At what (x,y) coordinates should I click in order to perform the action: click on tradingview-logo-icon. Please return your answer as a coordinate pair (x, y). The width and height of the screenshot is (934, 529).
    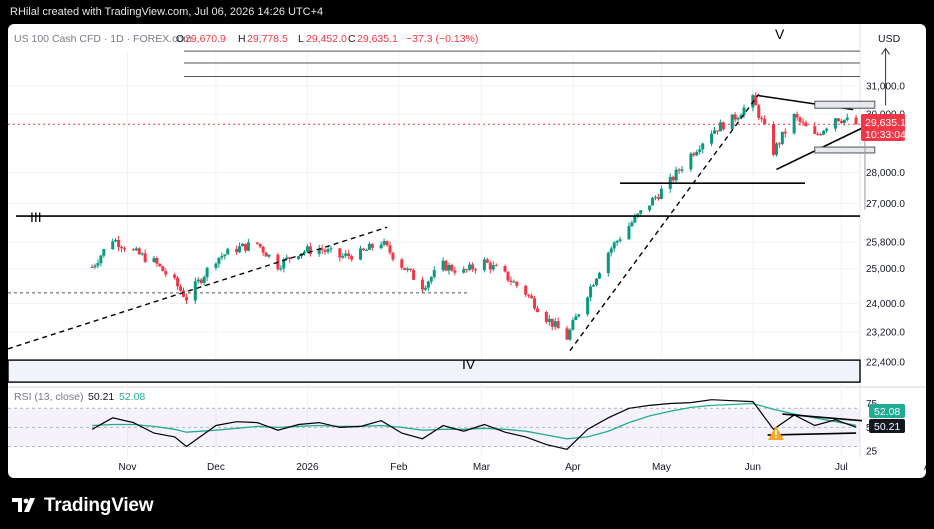
    Looking at the image, I should click on (23, 505).